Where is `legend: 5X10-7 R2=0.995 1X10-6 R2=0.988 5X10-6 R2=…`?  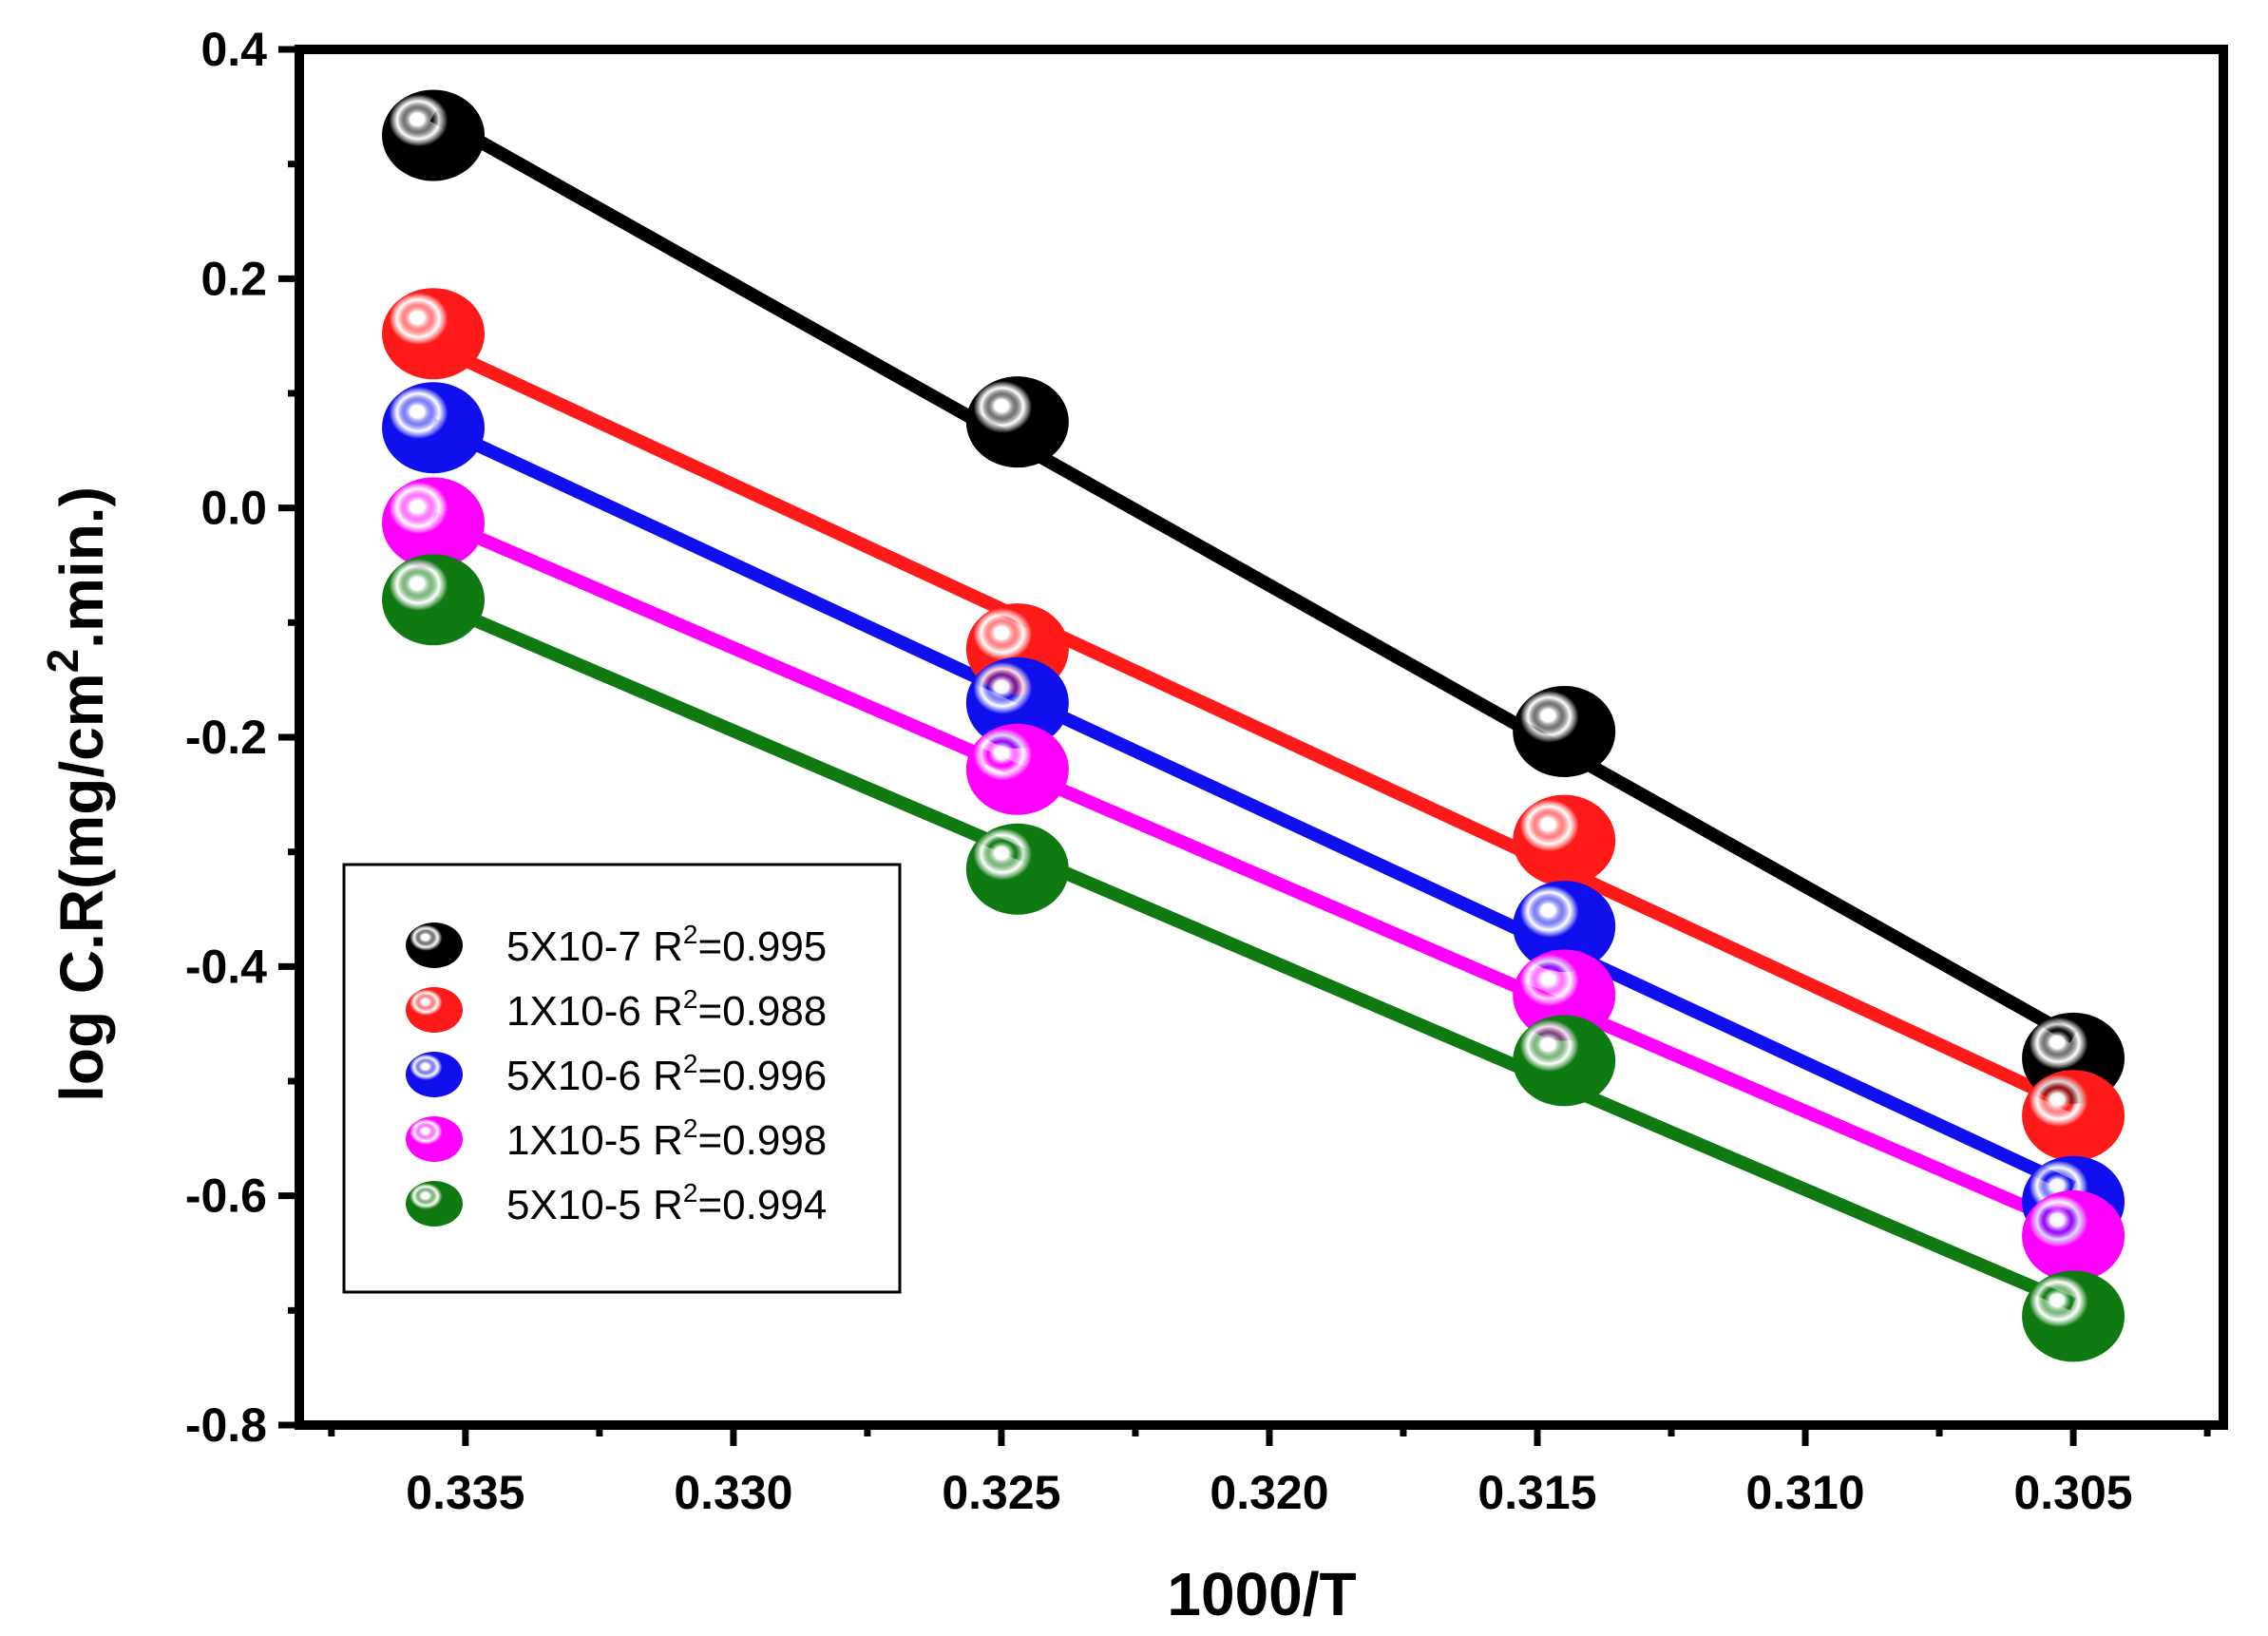
legend: 5X10-7 R2=0.995 1X10-6 R2=0.988 5X10-6 R2=… is located at coordinates (622, 1078).